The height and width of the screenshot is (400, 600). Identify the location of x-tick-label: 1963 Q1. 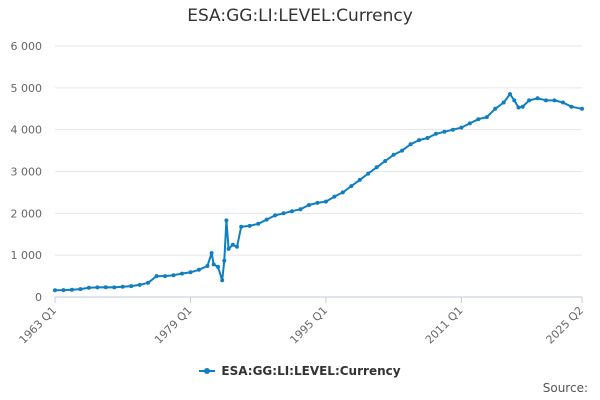
(38, 325).